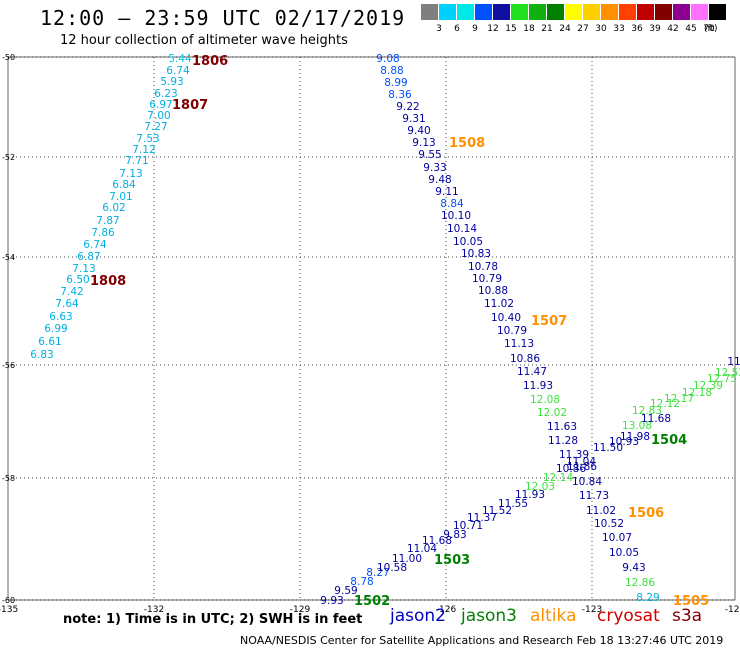 This screenshot has height=650, width=740. I want to click on pass-time-label: 1506, so click(646, 513).